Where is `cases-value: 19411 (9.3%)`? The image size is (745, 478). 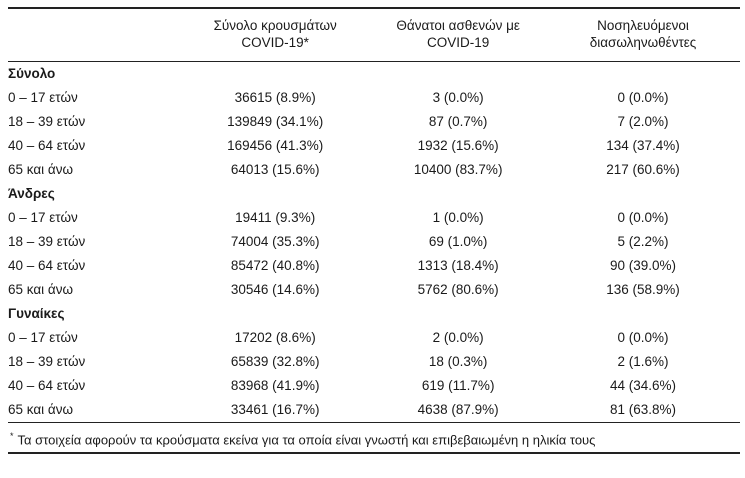 cases-value: 19411 (9.3%) is located at coordinates (275, 217).